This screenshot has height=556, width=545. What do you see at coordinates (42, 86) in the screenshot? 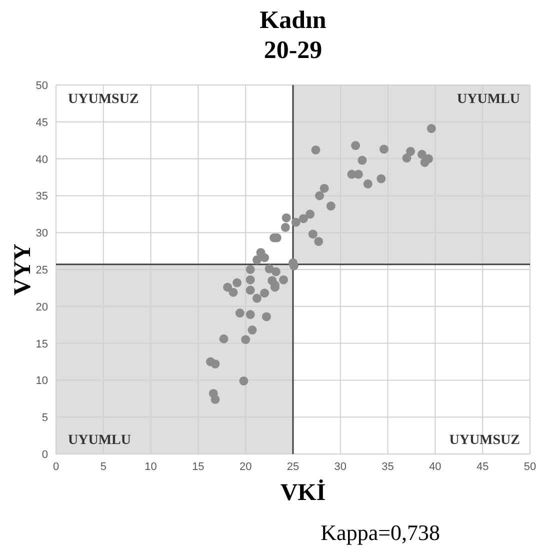
I see `y-tick-label: 50` at bounding box center [42, 86].